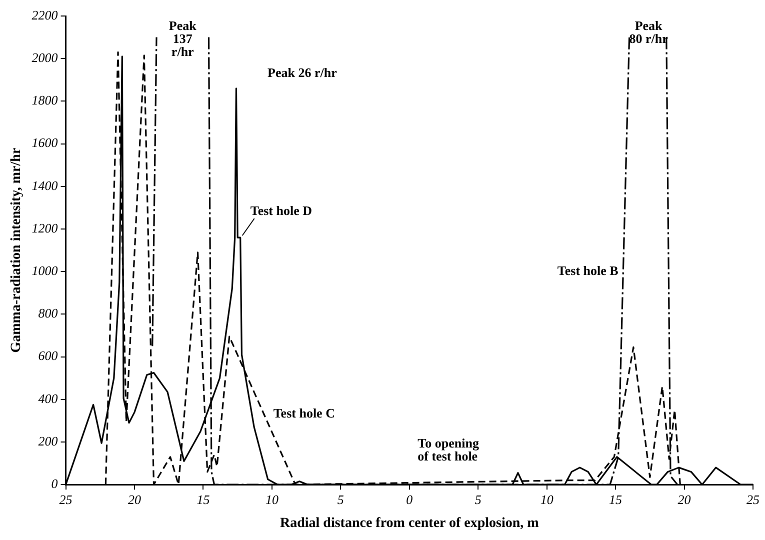  What do you see at coordinates (45, 58) in the screenshot?
I see `y-tick-label: 2000` at bounding box center [45, 58].